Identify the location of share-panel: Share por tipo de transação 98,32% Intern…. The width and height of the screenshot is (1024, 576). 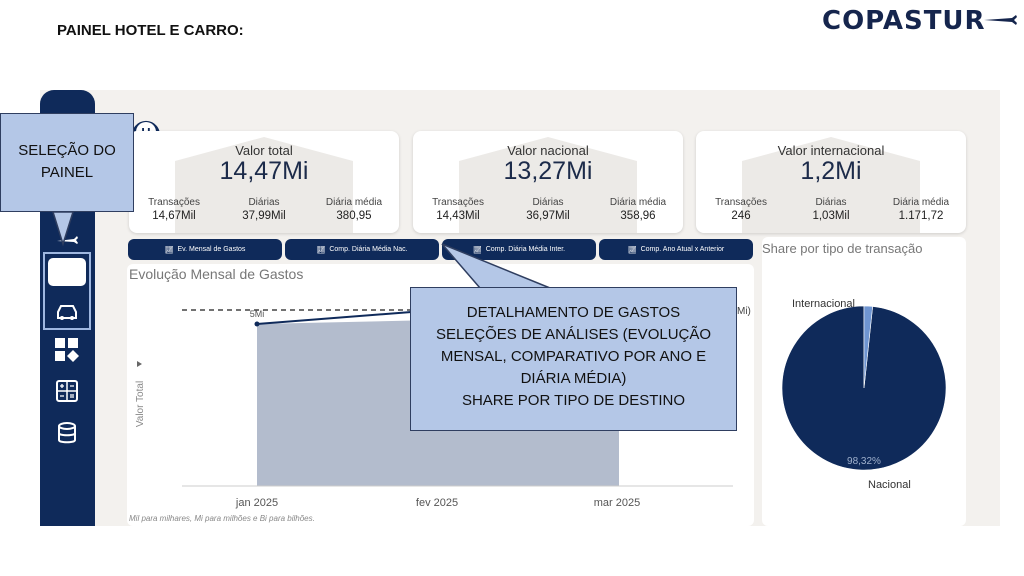
(864, 381).